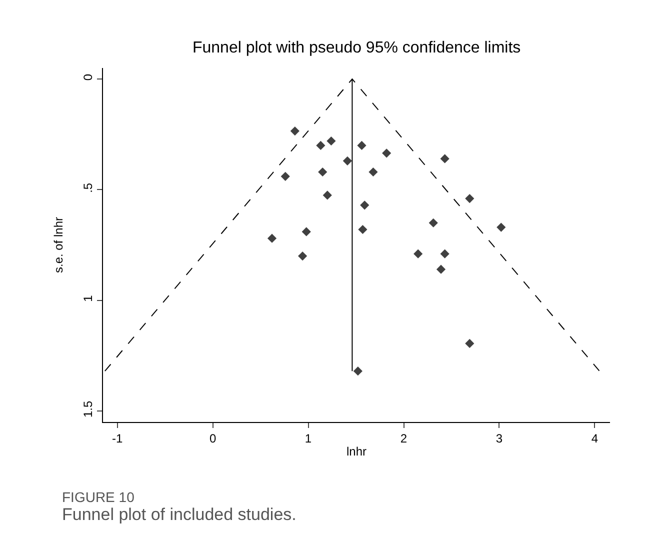 This screenshot has height=553, width=646. I want to click on y-axis-title: s.e. of lnhr, so click(59, 245).